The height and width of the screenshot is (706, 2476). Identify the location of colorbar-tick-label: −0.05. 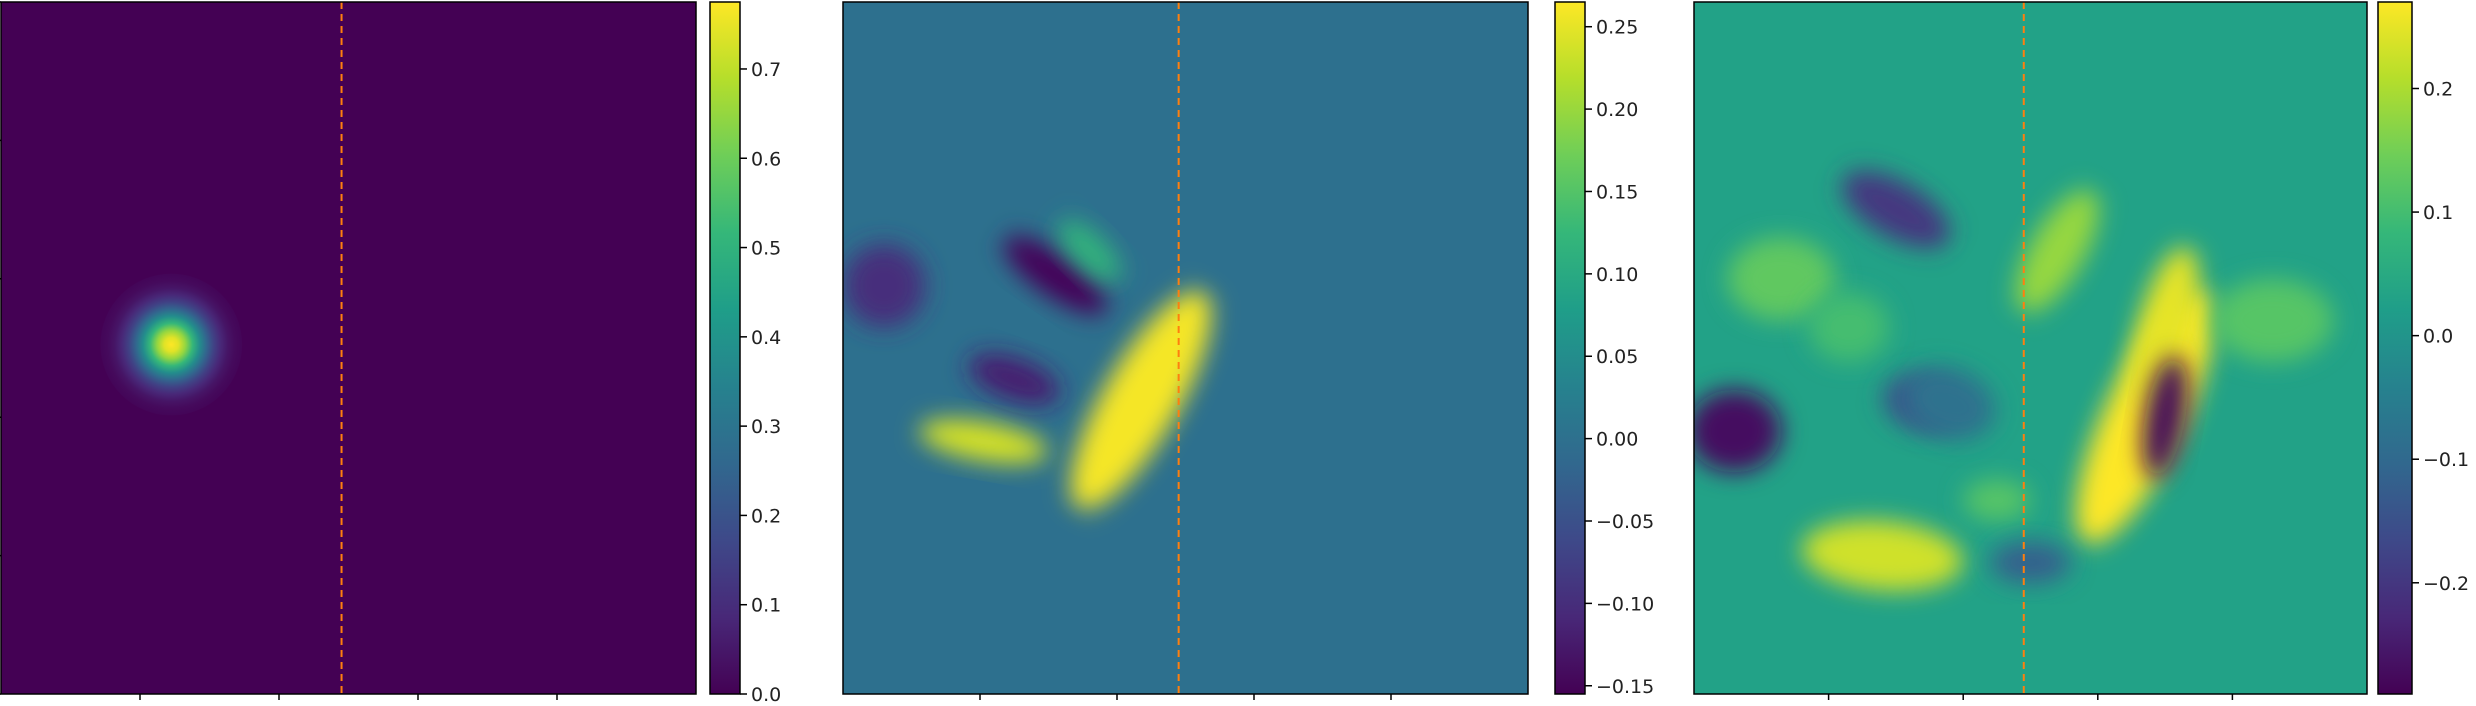
(1625, 522).